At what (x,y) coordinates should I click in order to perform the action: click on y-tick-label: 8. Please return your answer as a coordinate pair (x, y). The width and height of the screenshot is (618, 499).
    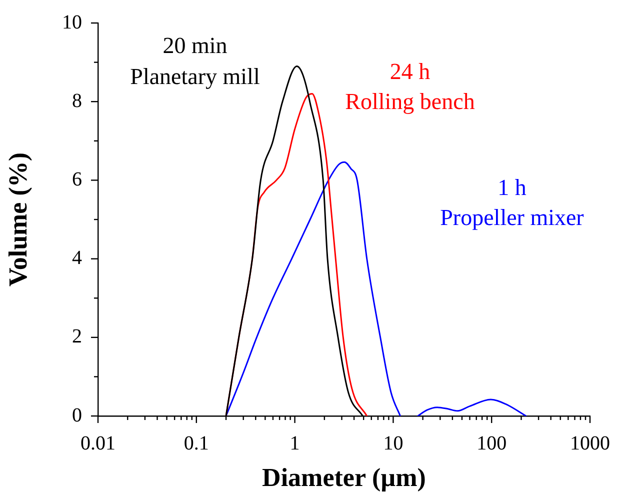
    Looking at the image, I should click on (77, 101).